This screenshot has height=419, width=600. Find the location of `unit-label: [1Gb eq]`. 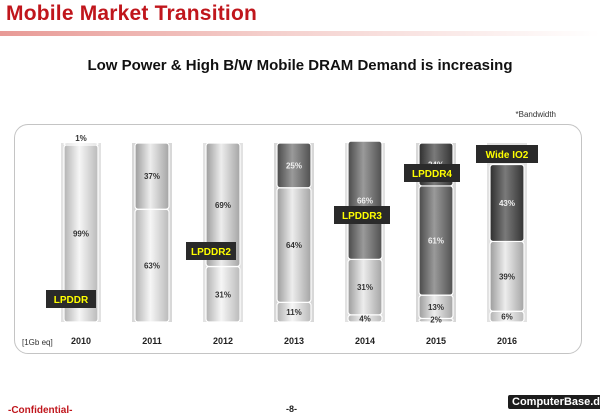

unit-label: [1Gb eq] is located at coordinates (37, 342).